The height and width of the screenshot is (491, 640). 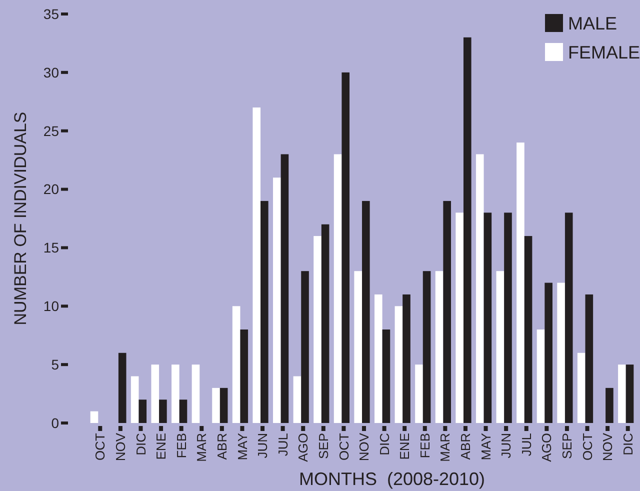 What do you see at coordinates (51, 14) in the screenshot?
I see `y-tick-label: 35` at bounding box center [51, 14].